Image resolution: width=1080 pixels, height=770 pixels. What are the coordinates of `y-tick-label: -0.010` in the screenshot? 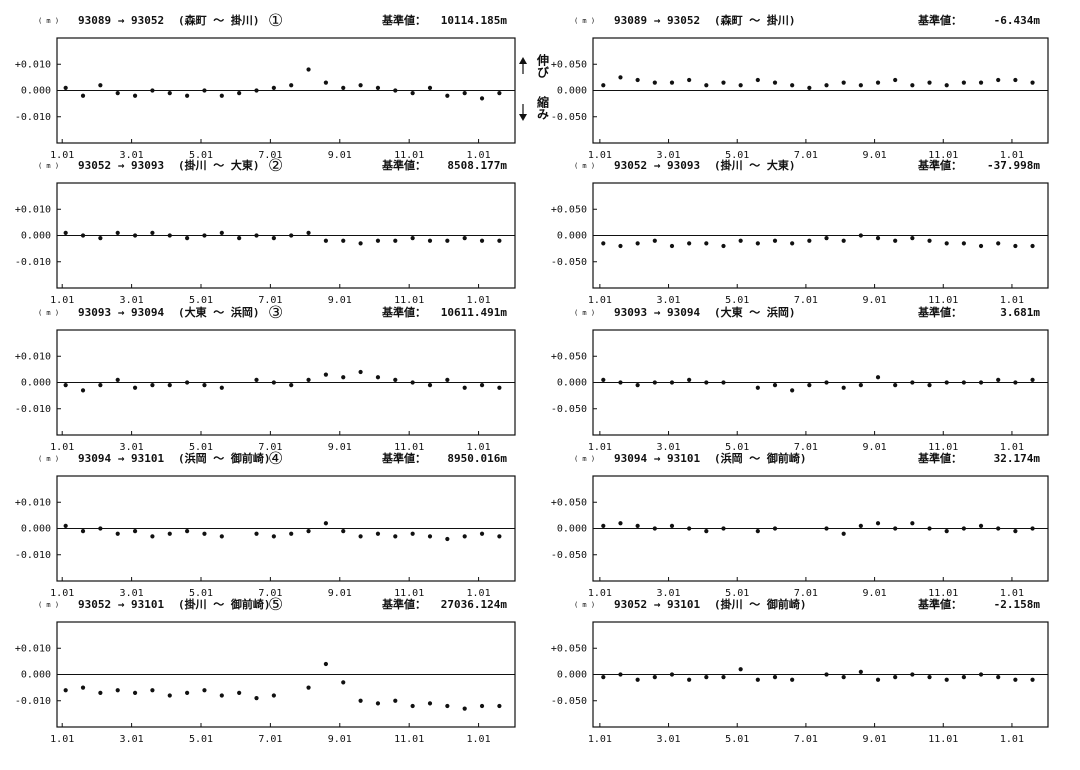 It's located at (33, 555).